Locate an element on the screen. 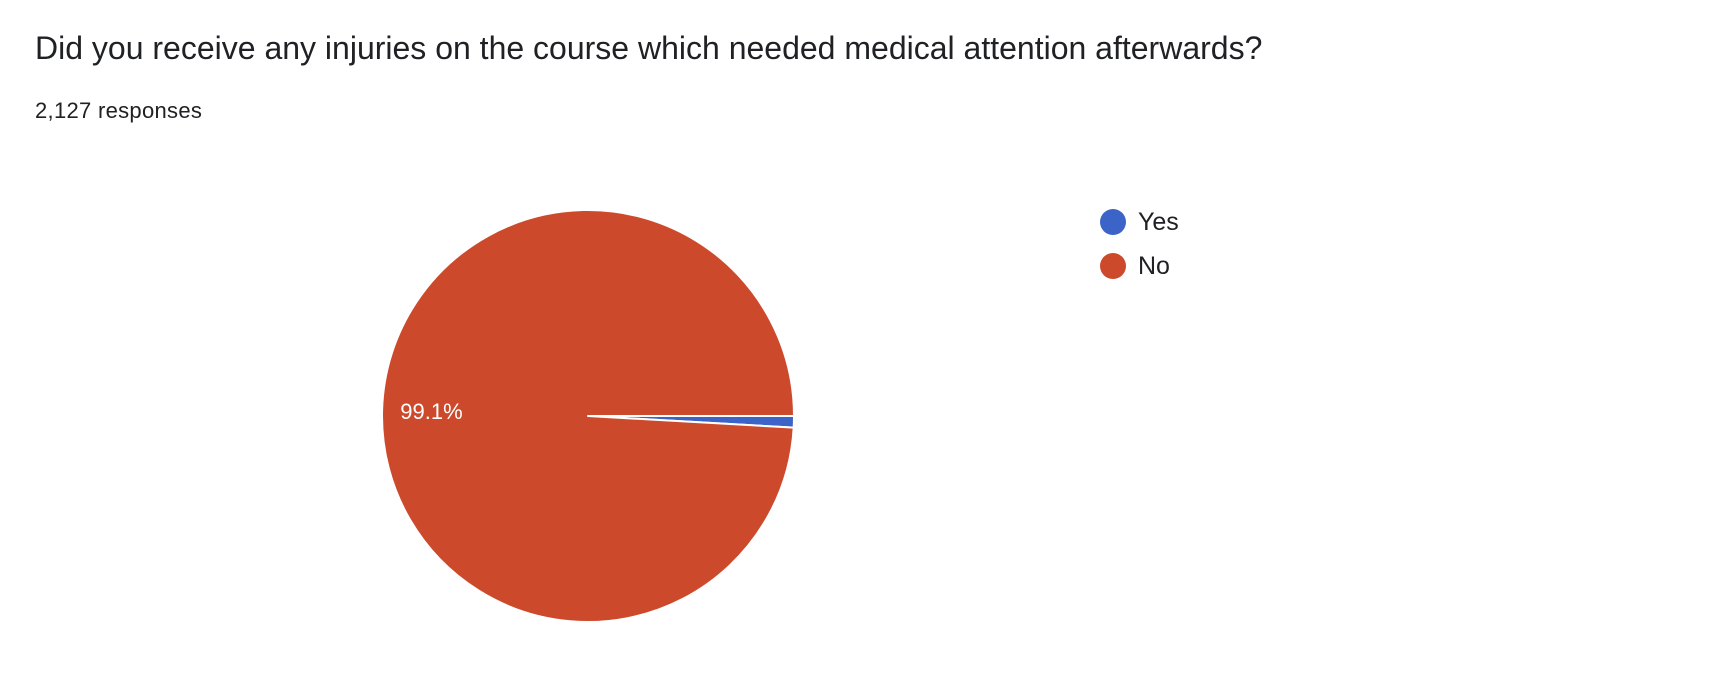 The image size is (1736, 696). legend-swatch-no is located at coordinates (1113, 266).